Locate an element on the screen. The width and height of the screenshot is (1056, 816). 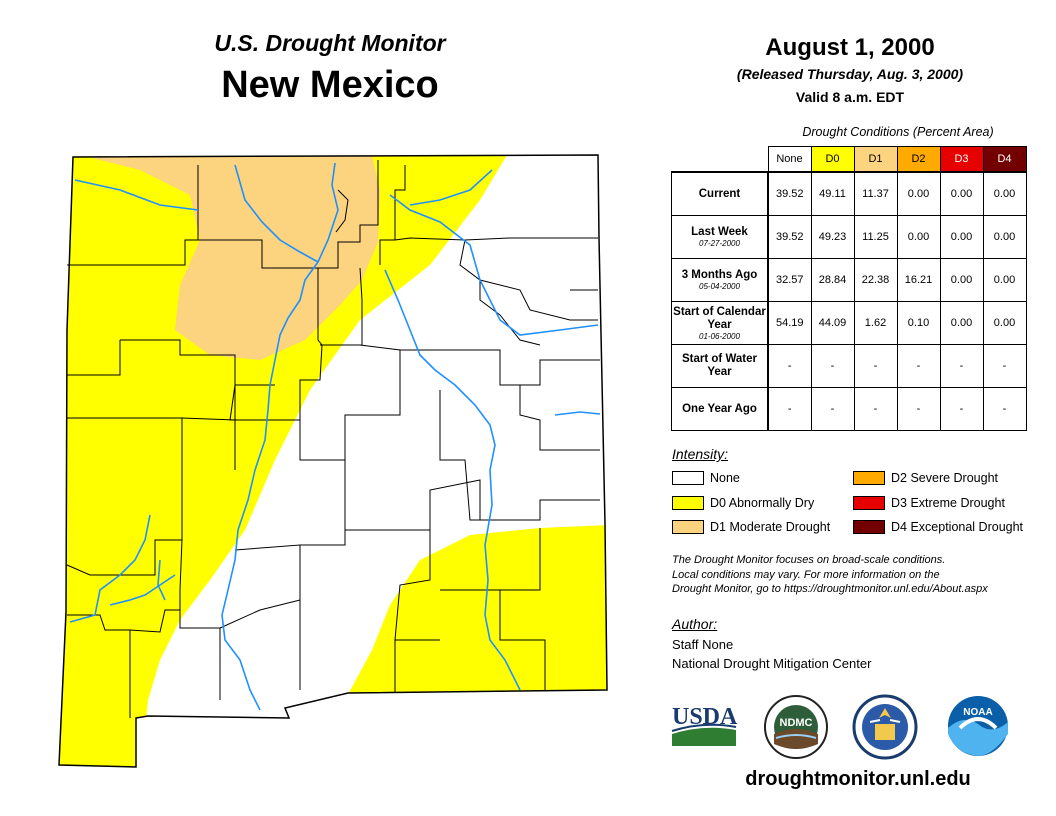
table-cell: 11.37 is located at coordinates (875, 193).